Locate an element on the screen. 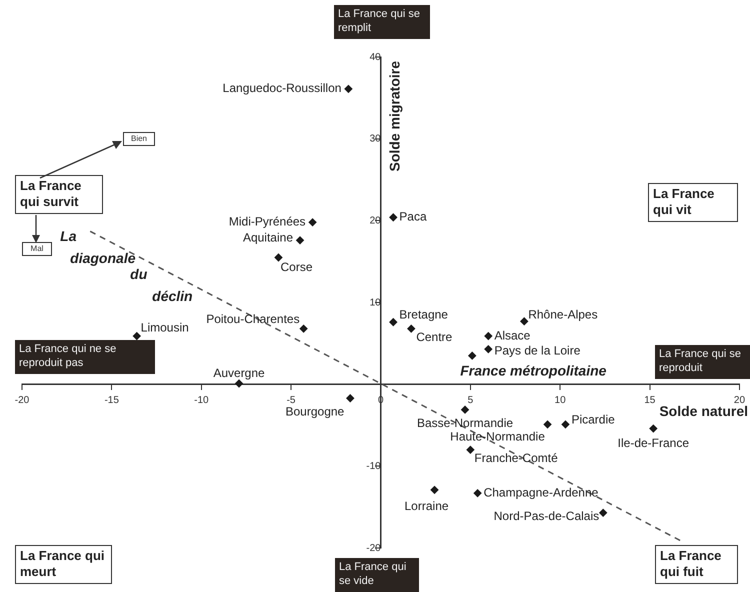 This screenshot has width=750, height=592. caption-box: La France qui fuit is located at coordinates (696, 564).